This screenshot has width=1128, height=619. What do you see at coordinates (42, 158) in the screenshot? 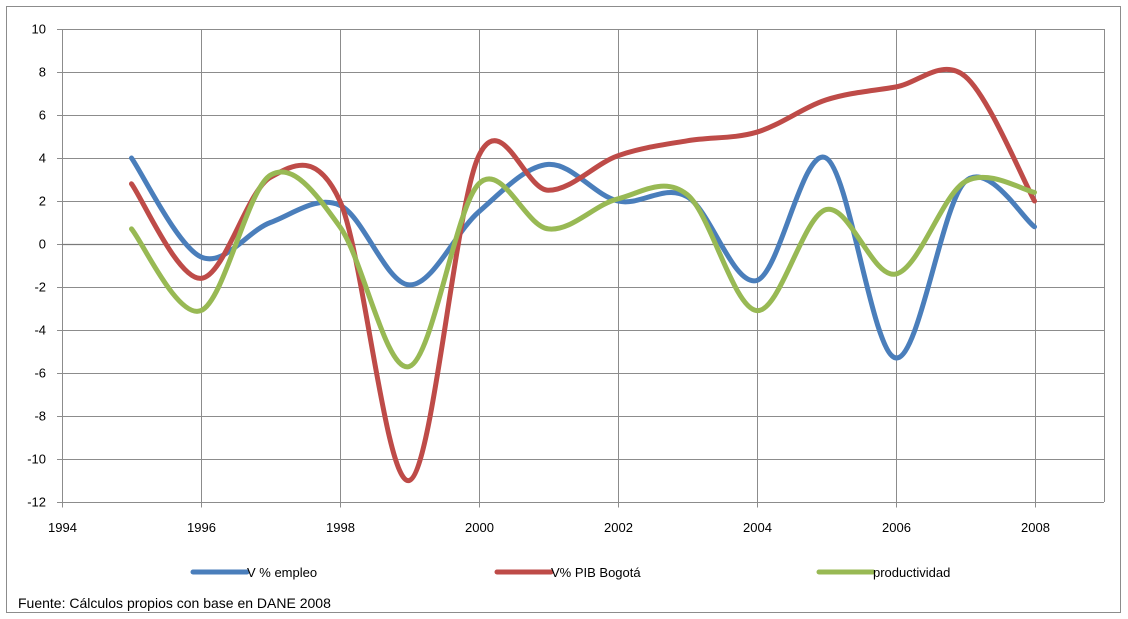
I see `y-tick-label: 4` at bounding box center [42, 158].